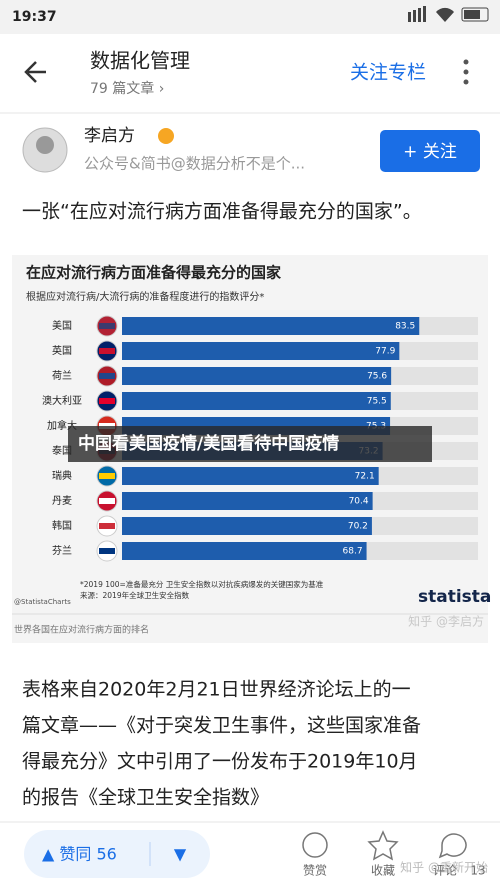 The image size is (500, 888). What do you see at coordinates (62, 501) in the screenshot?
I see `row-label: 丹麦` at bounding box center [62, 501].